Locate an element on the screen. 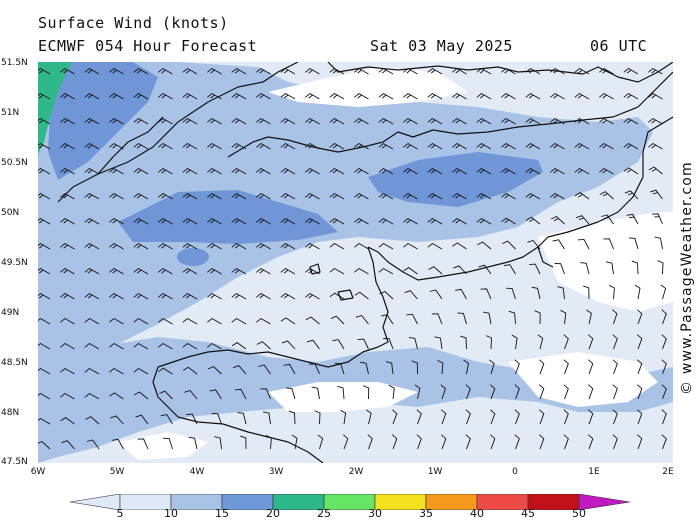 This screenshot has height=525, width=700. lat-label: 50N is located at coordinates (10, 213).